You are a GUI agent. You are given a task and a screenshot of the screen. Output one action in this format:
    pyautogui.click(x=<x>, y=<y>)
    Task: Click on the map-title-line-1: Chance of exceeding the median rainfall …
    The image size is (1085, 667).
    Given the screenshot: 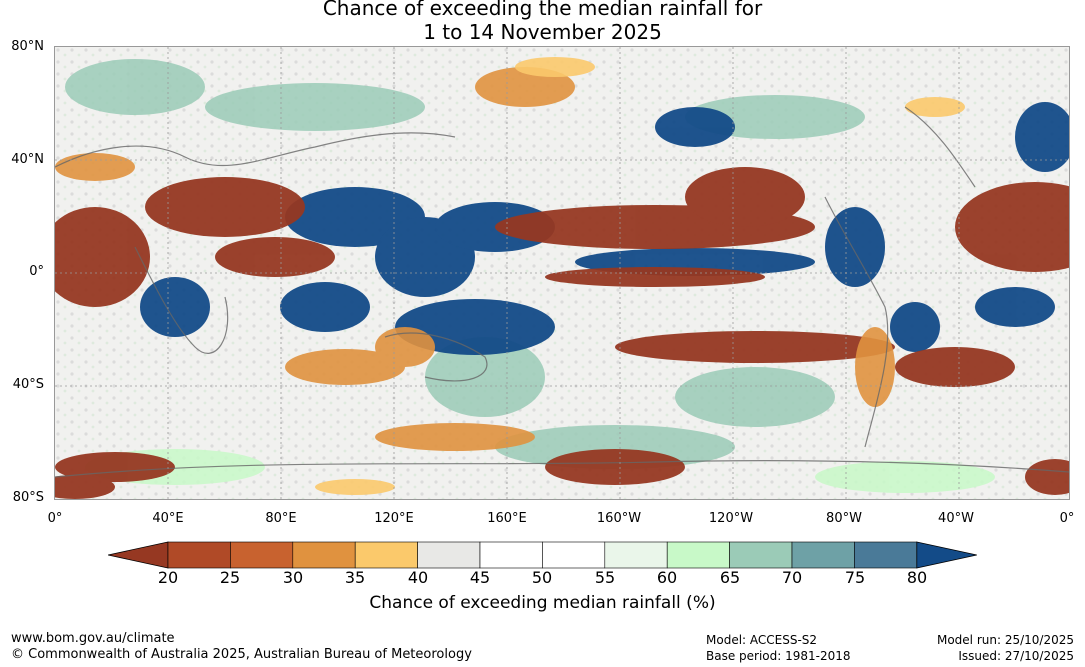 What is the action you would take?
    pyautogui.click(x=542, y=10)
    